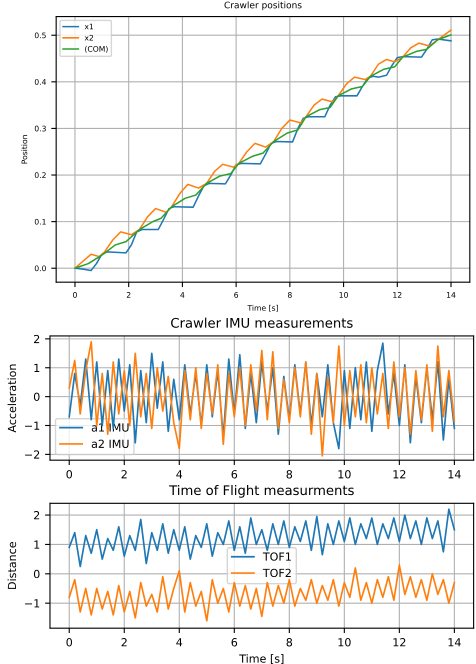 The image size is (476, 664). Describe the element at coordinates (276, 556) in the screenshot. I see `legend-label: TOF1` at that location.